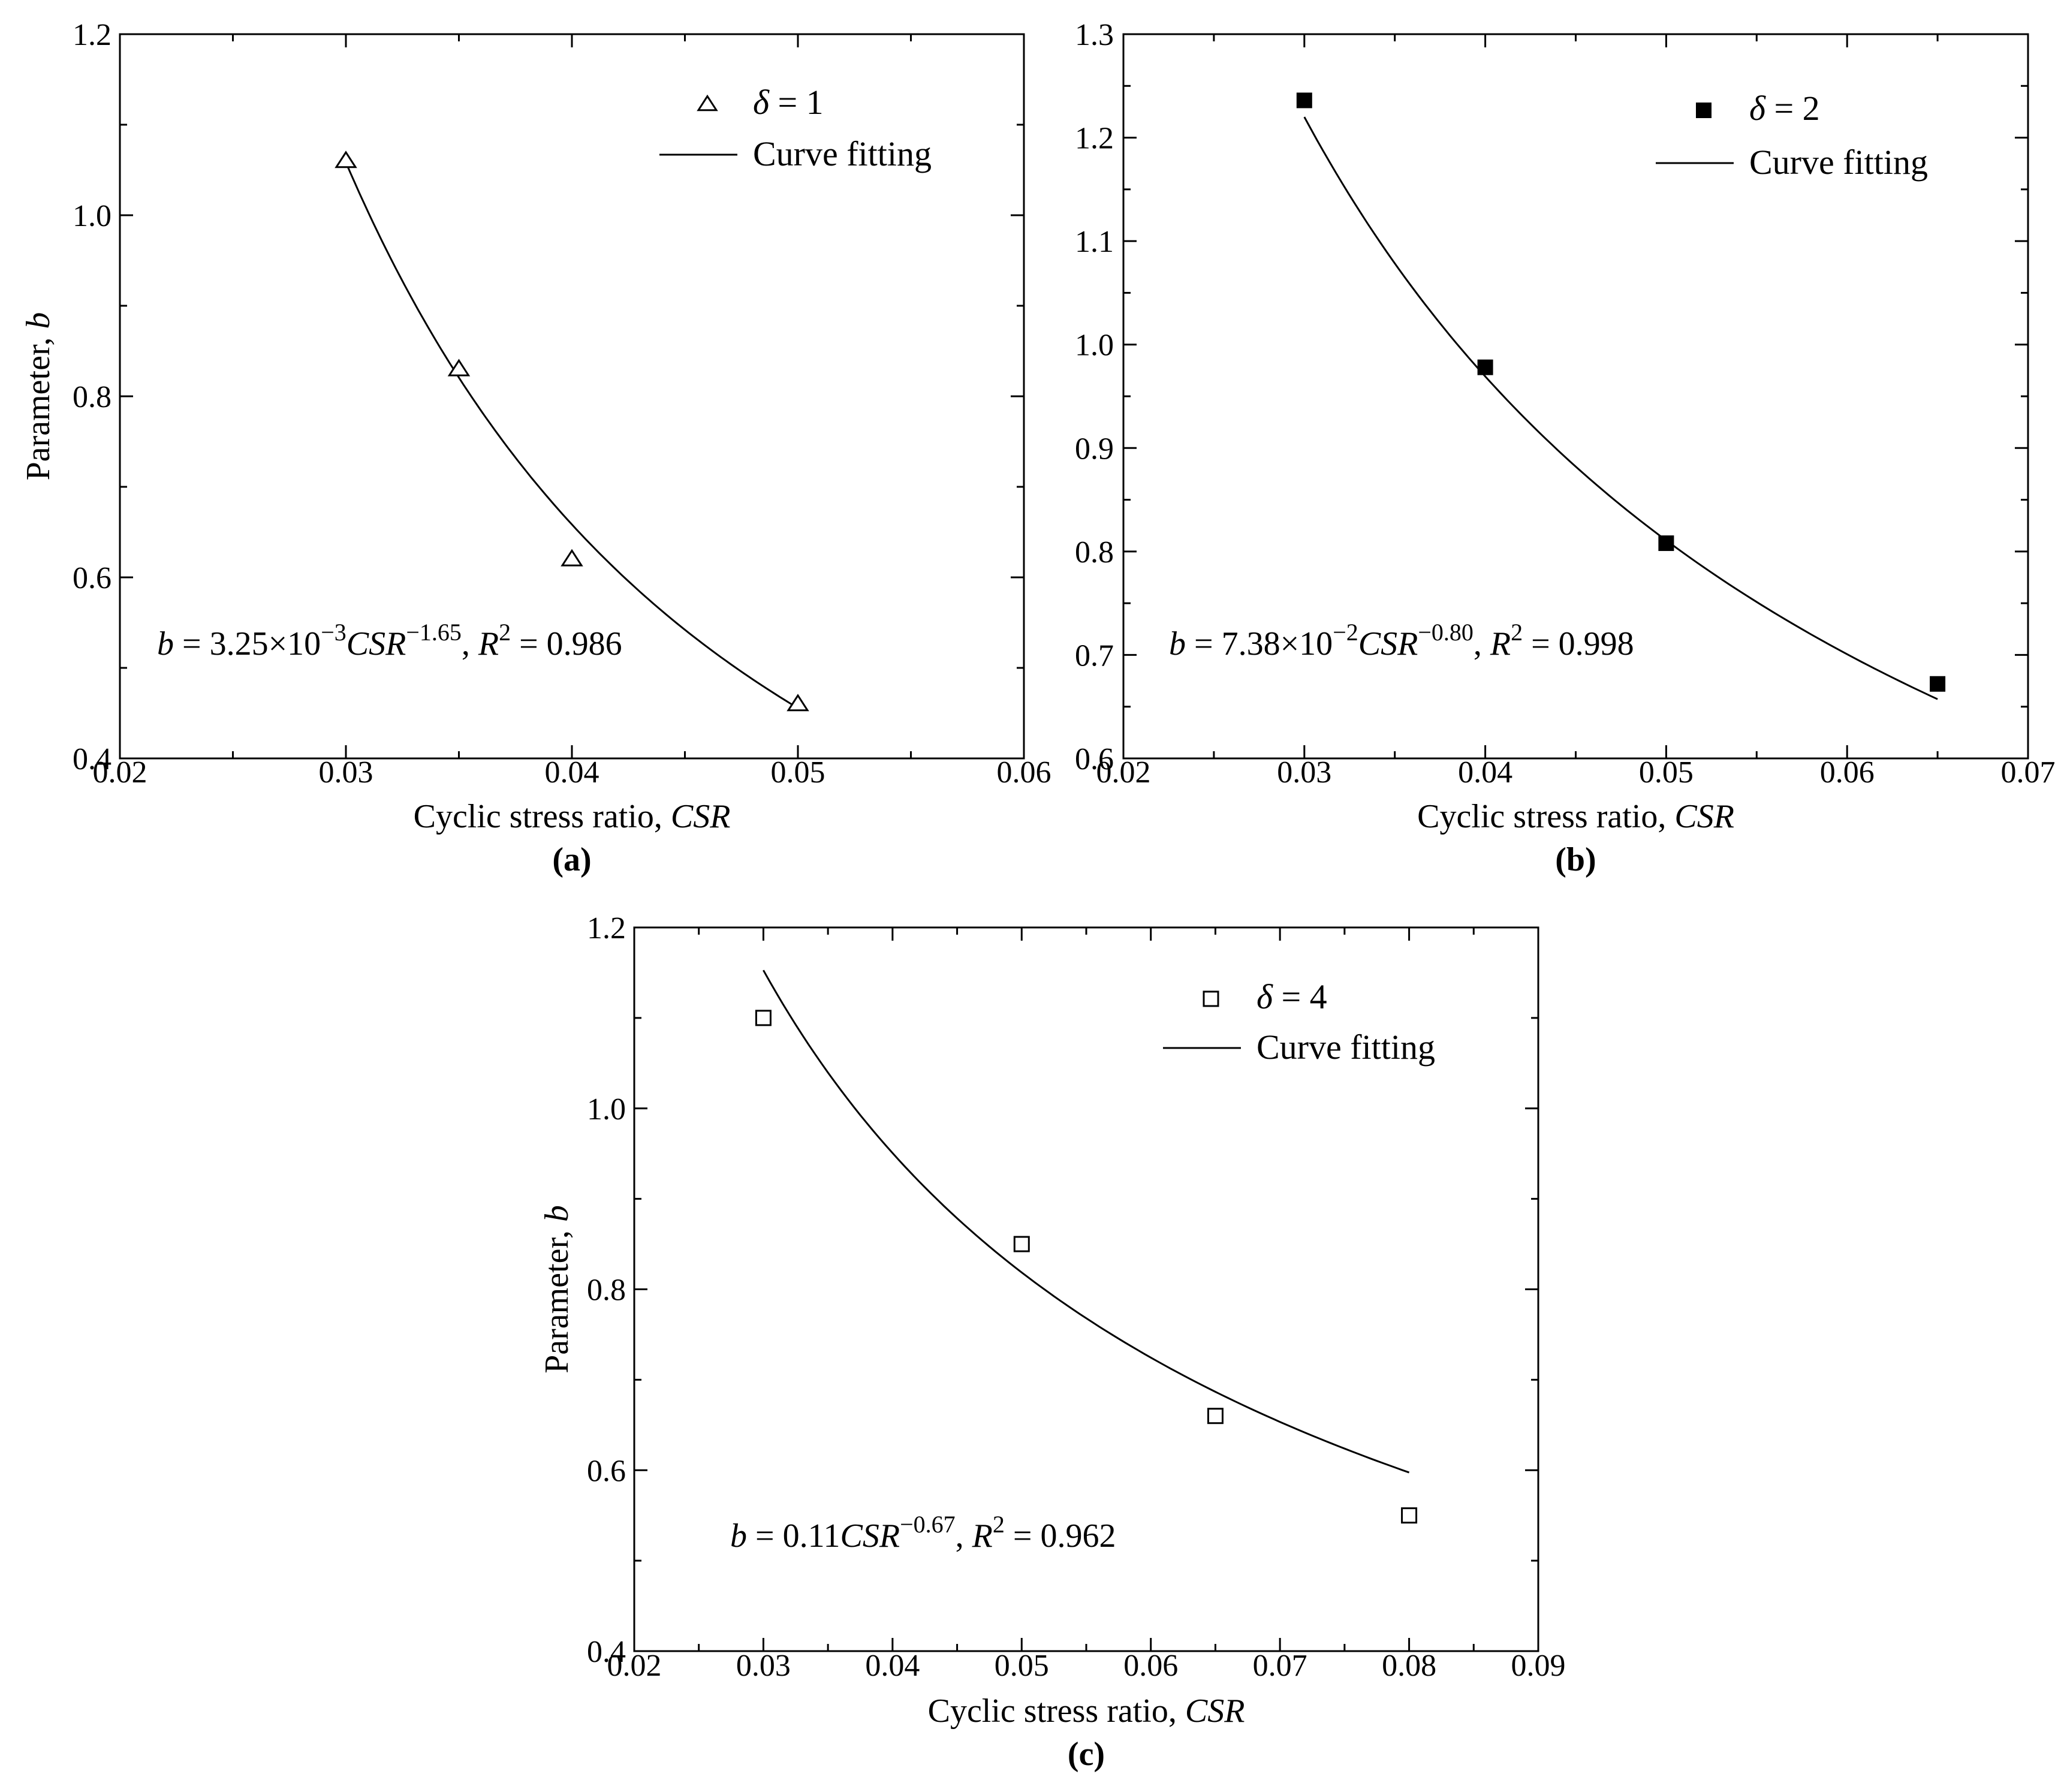  Describe the element at coordinates (1784, 108) in the screenshot. I see `legend-label-points: δ = 2` at that location.